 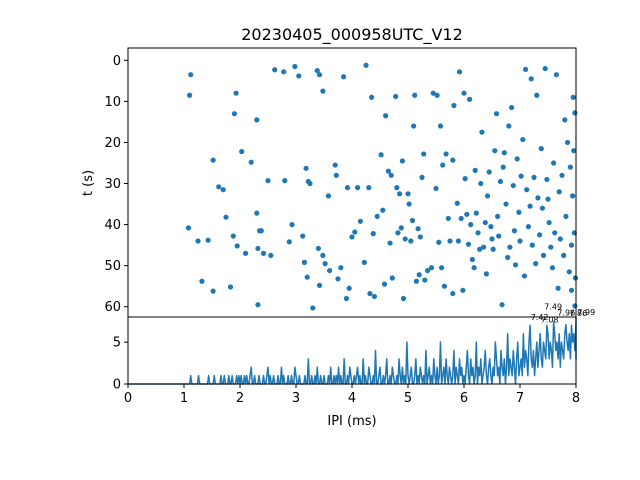 I want to click on peak-value-label: 7.49, so click(x=553, y=306).